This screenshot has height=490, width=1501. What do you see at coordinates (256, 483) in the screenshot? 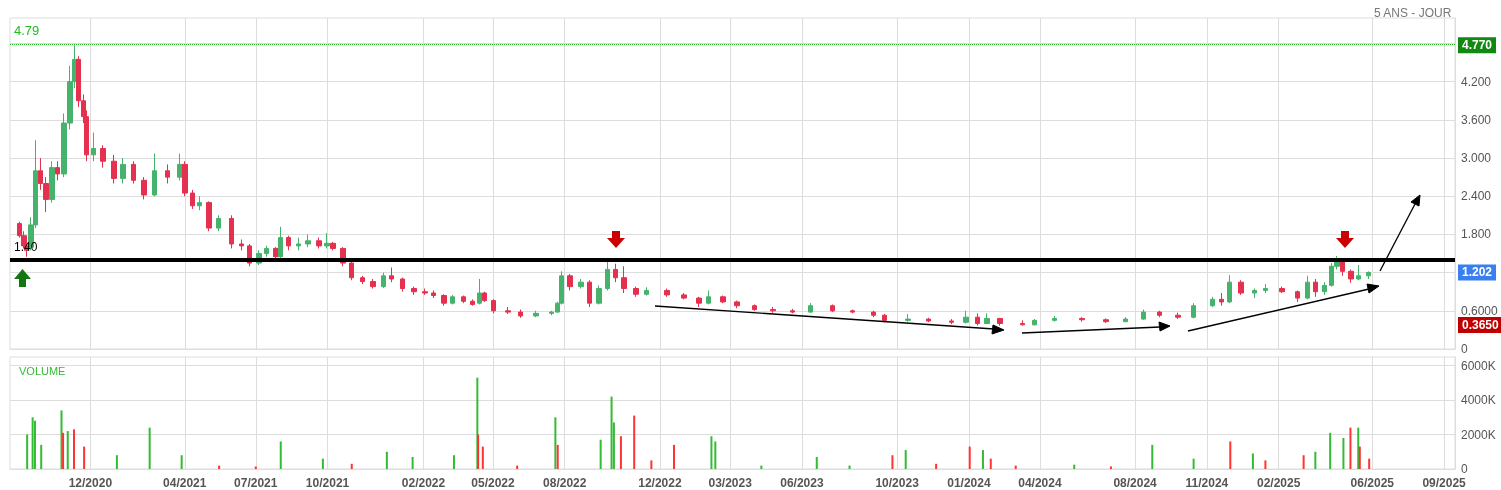
I see `x-tick-label: 07/2021` at bounding box center [256, 483].